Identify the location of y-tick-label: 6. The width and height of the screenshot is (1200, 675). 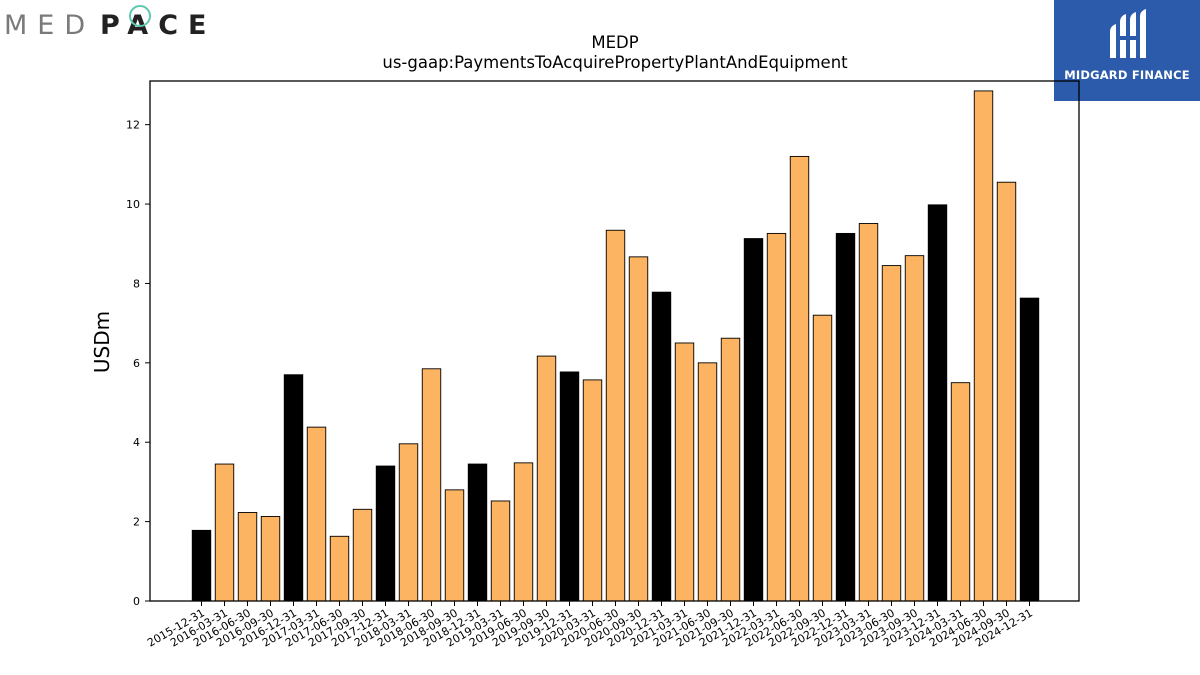
(136, 363).